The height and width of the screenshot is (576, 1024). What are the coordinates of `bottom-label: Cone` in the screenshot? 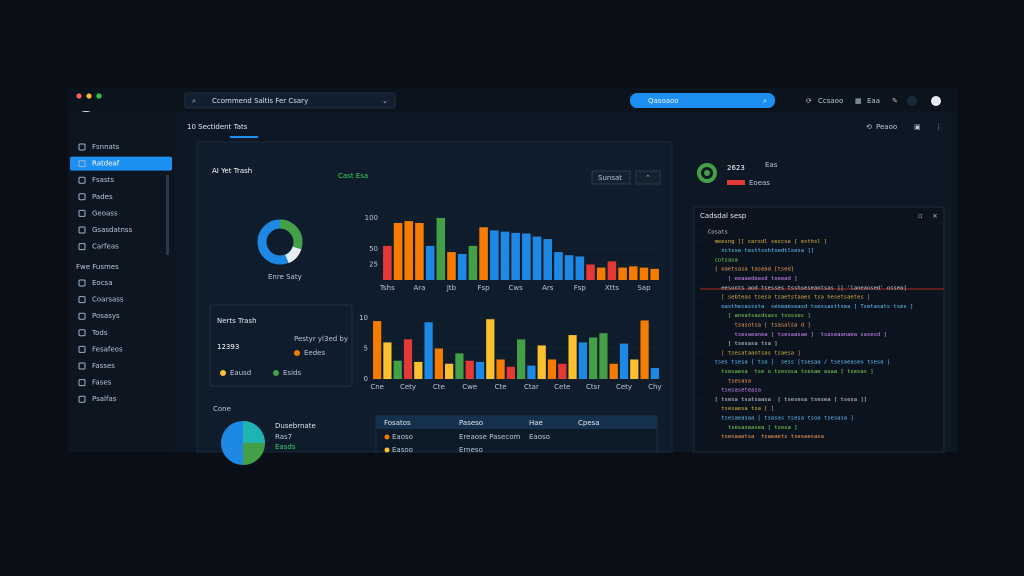 It's located at (222, 409).